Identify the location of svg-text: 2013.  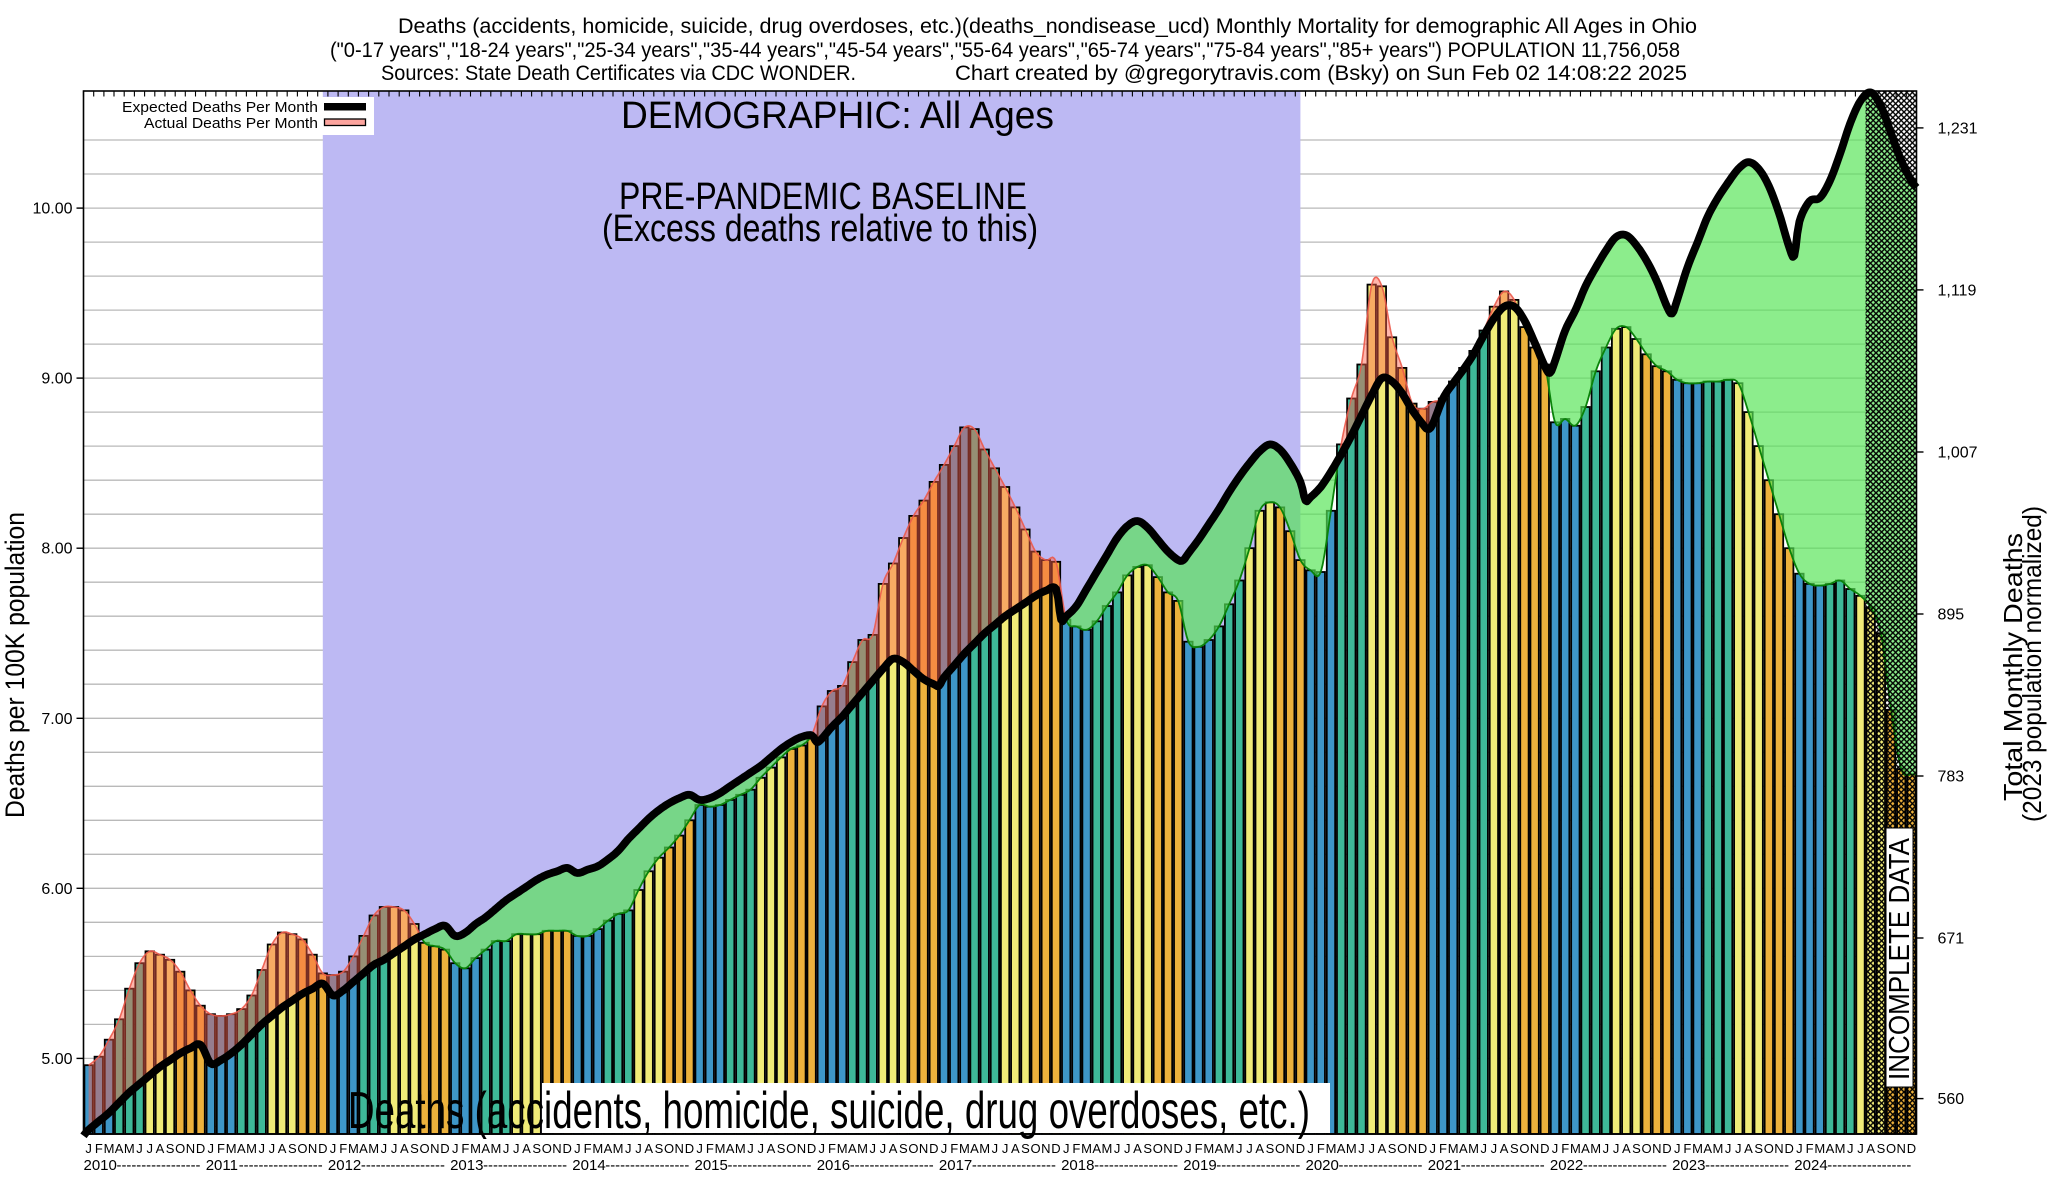
(466, 1165).